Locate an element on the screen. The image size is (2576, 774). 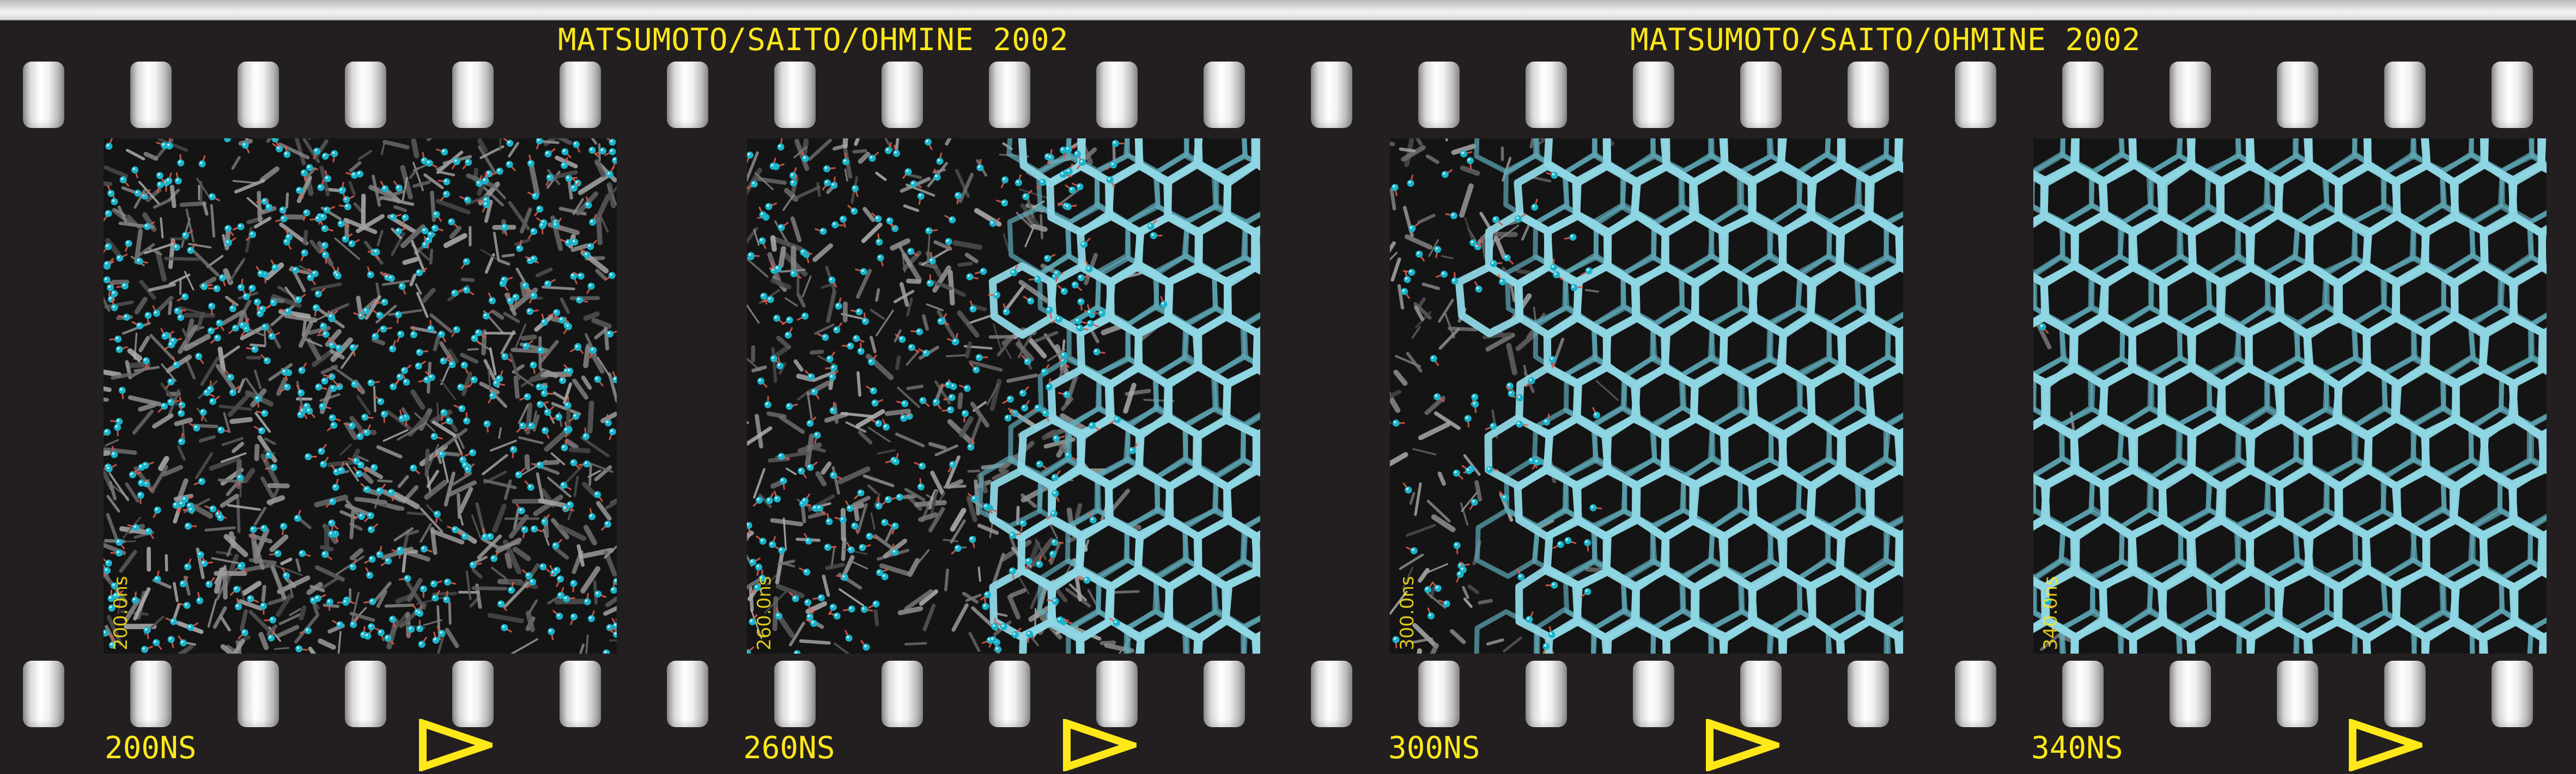
frame-label-300ns: 300NS is located at coordinates (1434, 748).